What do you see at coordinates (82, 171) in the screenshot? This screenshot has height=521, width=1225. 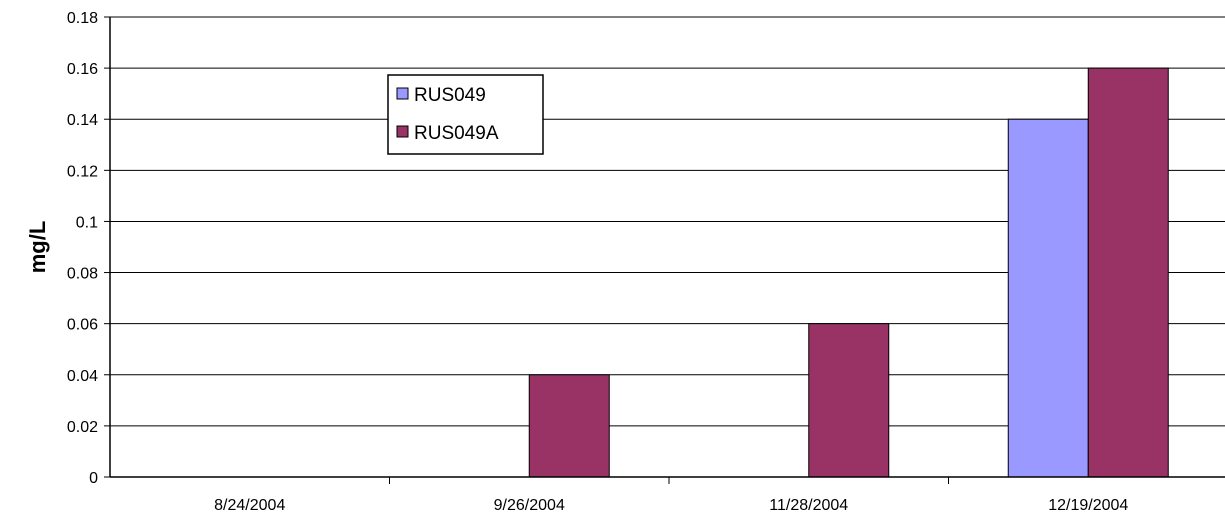 I see `y-tick-label: 0.12` at bounding box center [82, 171].